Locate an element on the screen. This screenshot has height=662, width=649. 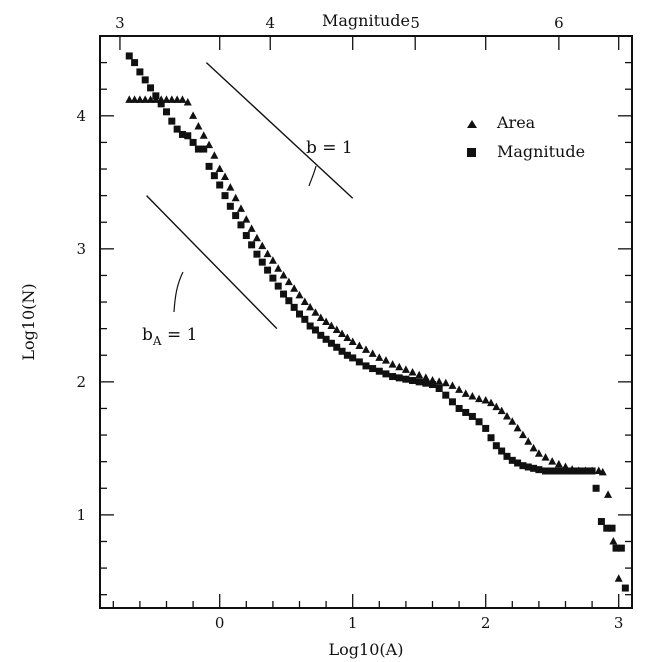
annotation-b-equals-1: b = 1 is located at coordinates (329, 148).